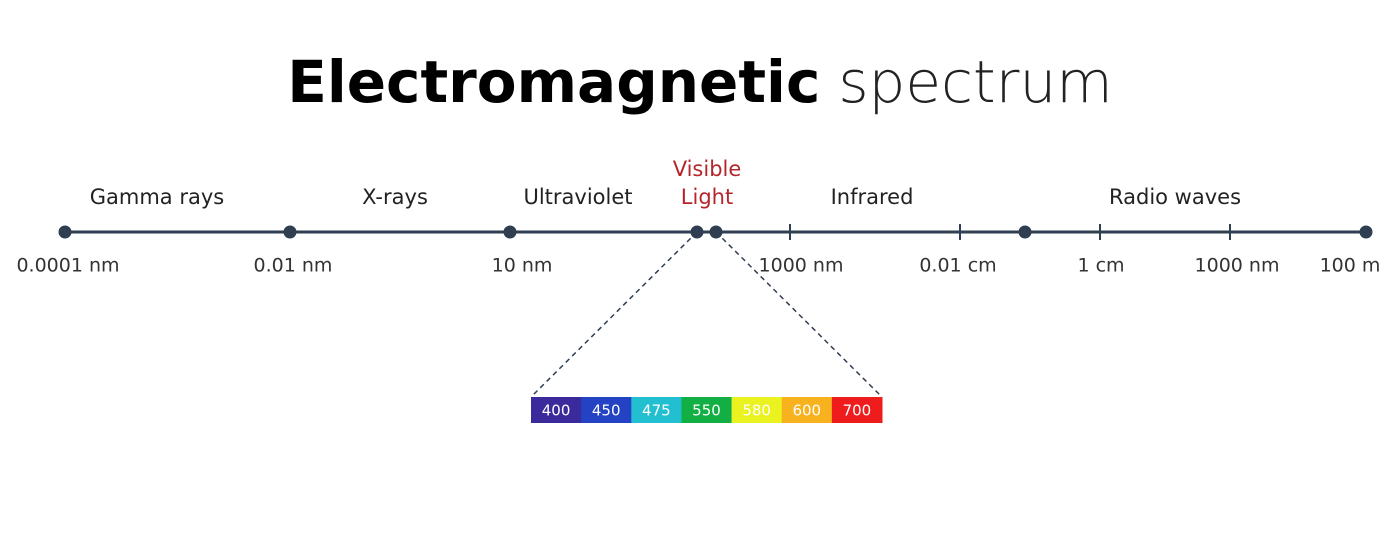 The width and height of the screenshot is (1400, 551). What do you see at coordinates (577, 197) in the screenshot?
I see `band-label: Ultraviolet` at bounding box center [577, 197].